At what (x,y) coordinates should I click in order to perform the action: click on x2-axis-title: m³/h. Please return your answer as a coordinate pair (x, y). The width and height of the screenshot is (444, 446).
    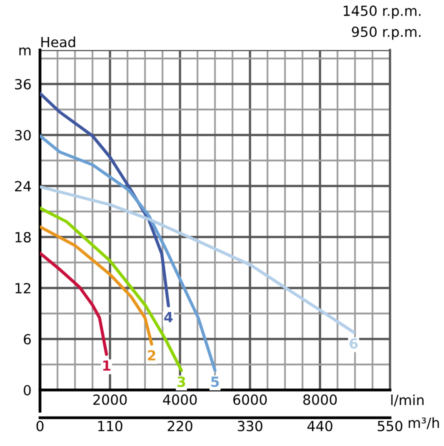
    Looking at the image, I should click on (423, 423).